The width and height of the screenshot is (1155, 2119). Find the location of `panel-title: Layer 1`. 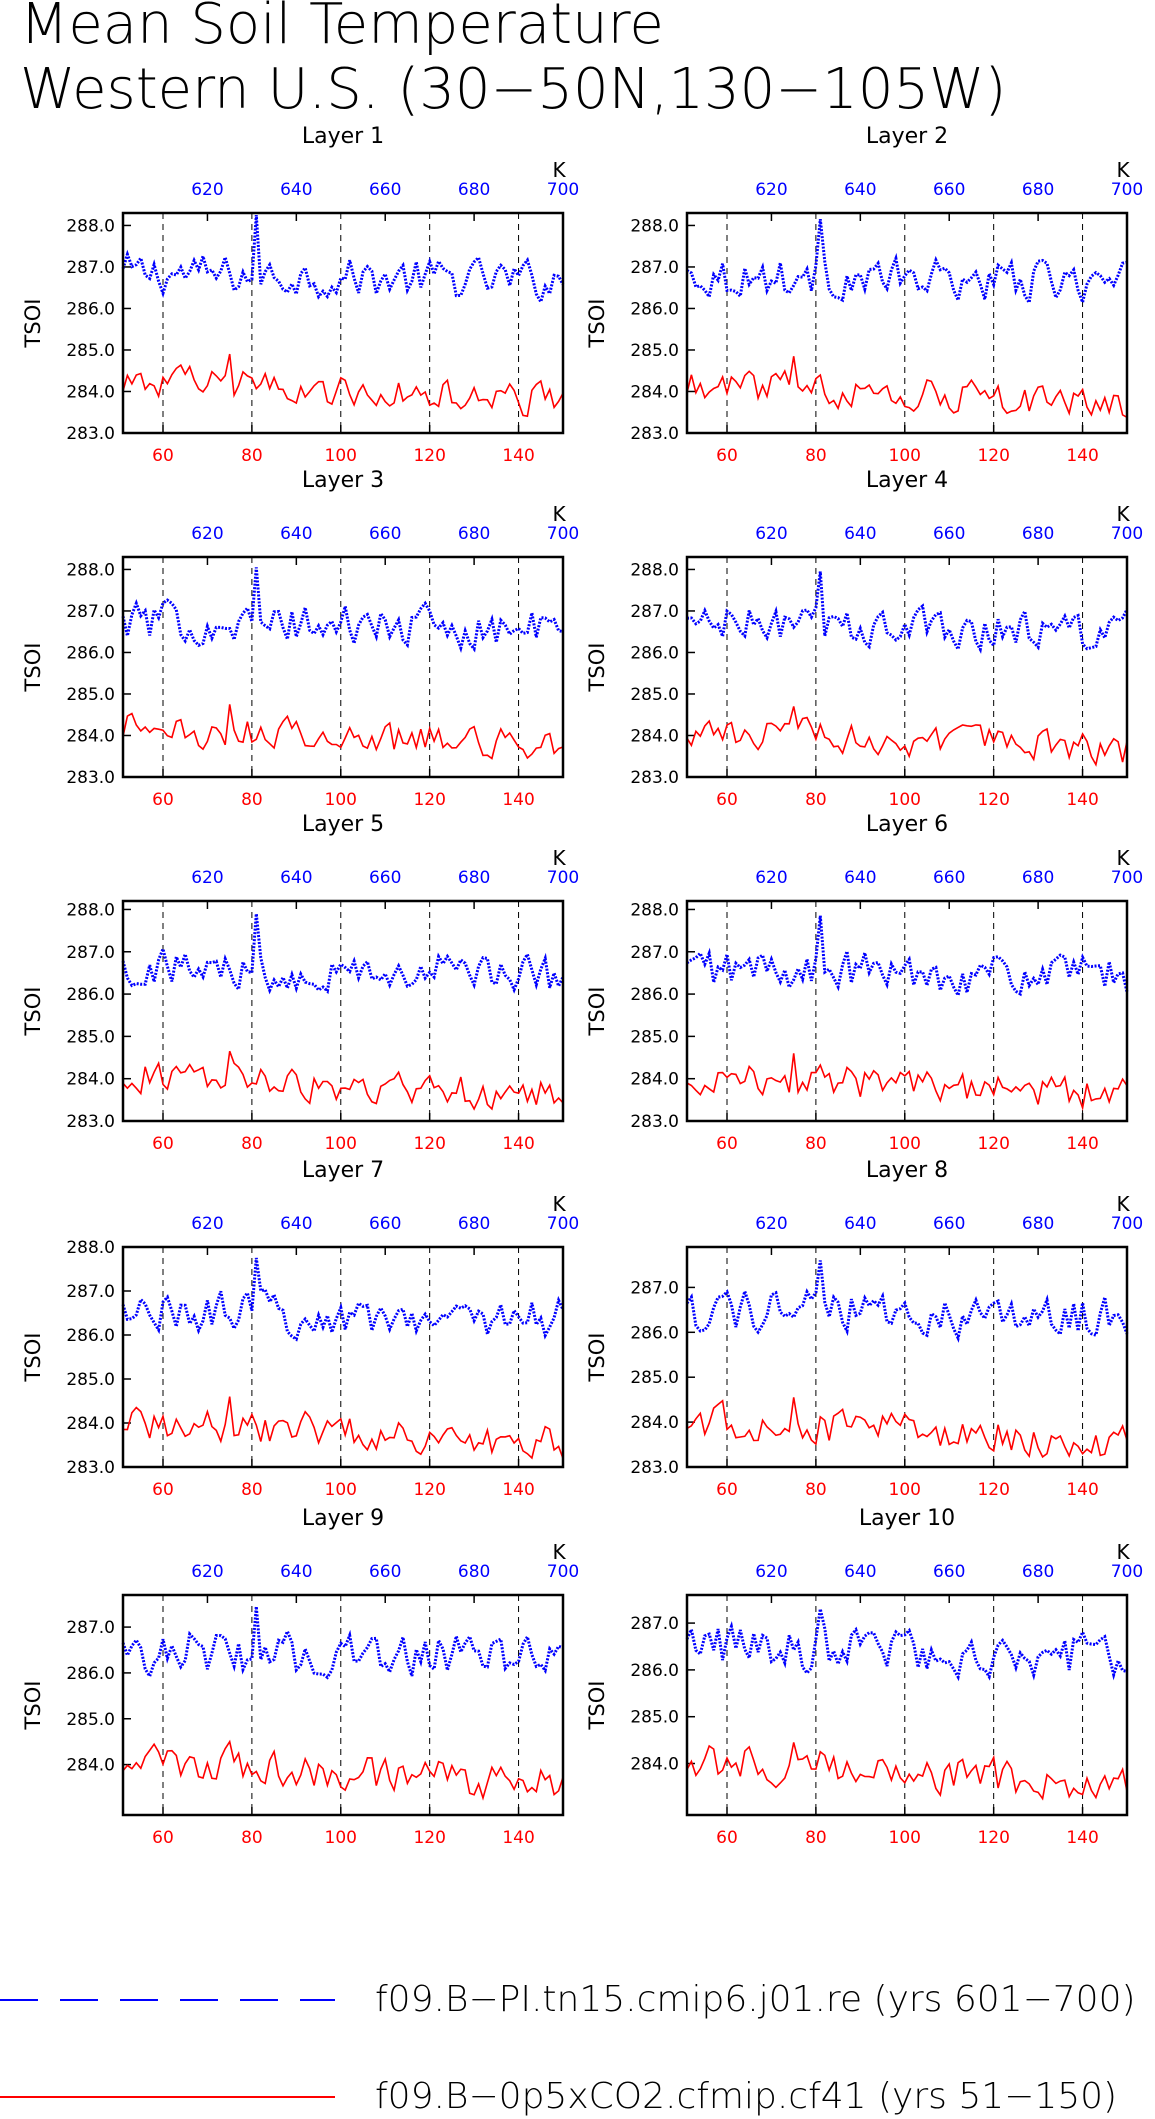

panel-title: Layer 1 is located at coordinates (343, 136).